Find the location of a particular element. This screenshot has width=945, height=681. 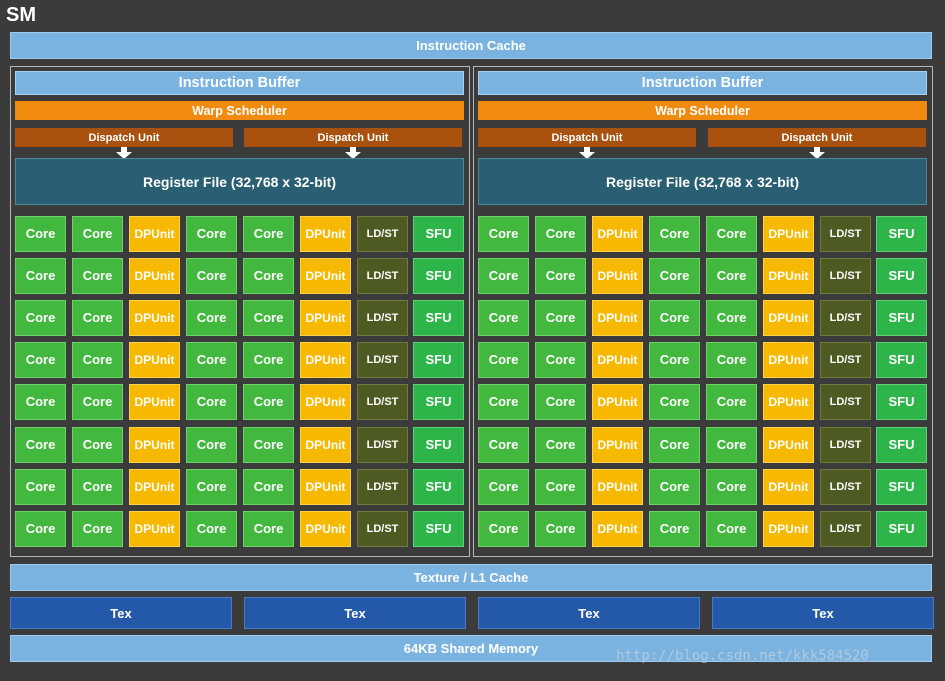

instruction-cache: Instruction Cache is located at coordinates (471, 45).